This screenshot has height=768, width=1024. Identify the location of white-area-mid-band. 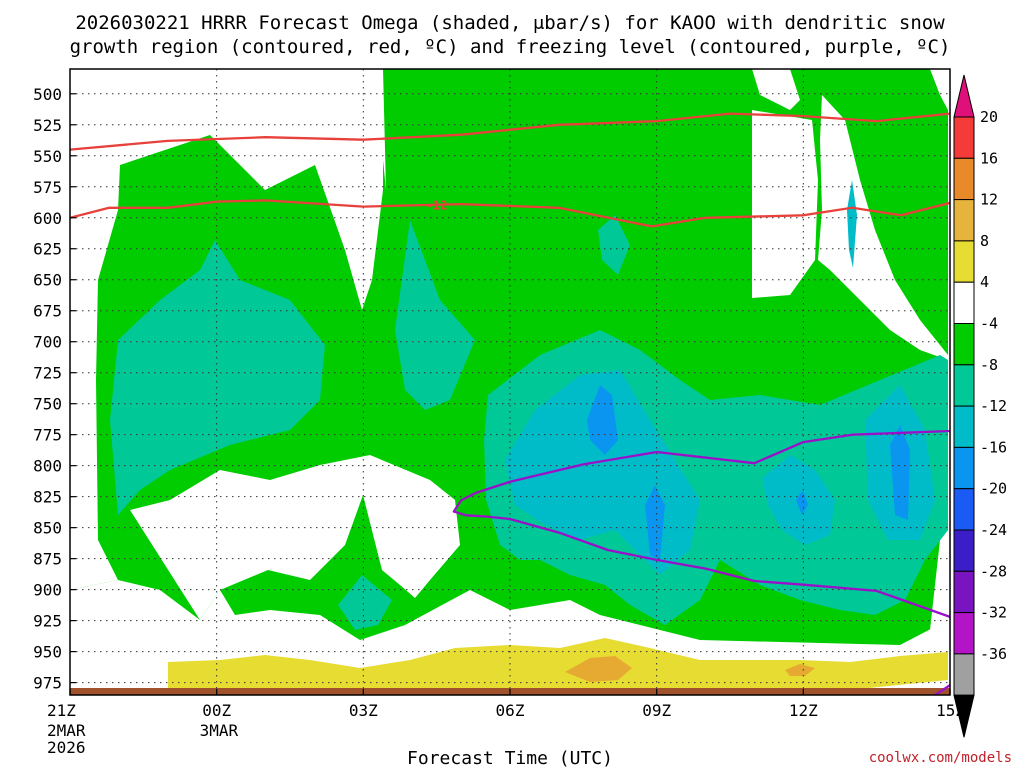
(295, 537).